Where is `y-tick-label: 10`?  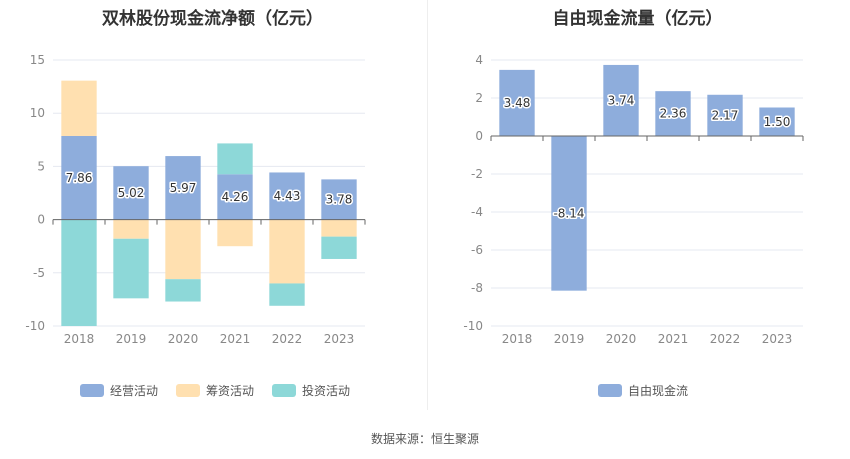 y-tick-label: 10 is located at coordinates (37, 113).